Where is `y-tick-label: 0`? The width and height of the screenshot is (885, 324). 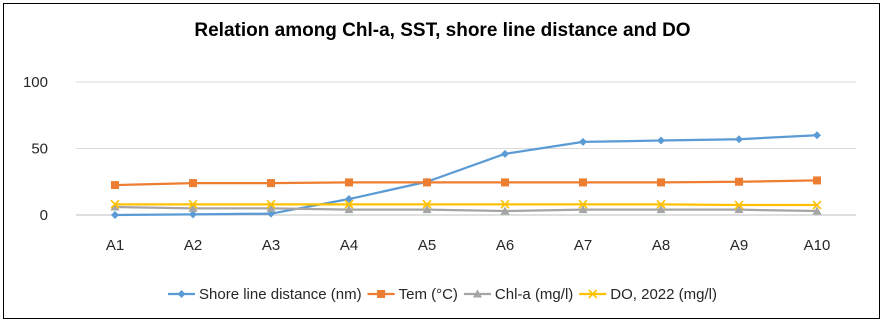 y-tick-label: 0 is located at coordinates (44, 215).